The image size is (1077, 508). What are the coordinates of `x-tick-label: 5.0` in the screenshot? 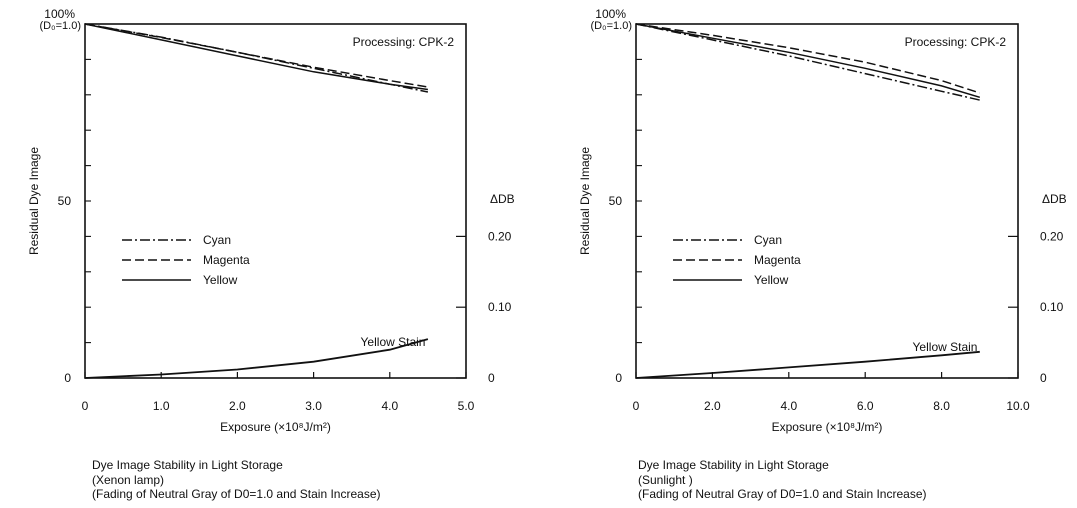 It's located at (466, 406).